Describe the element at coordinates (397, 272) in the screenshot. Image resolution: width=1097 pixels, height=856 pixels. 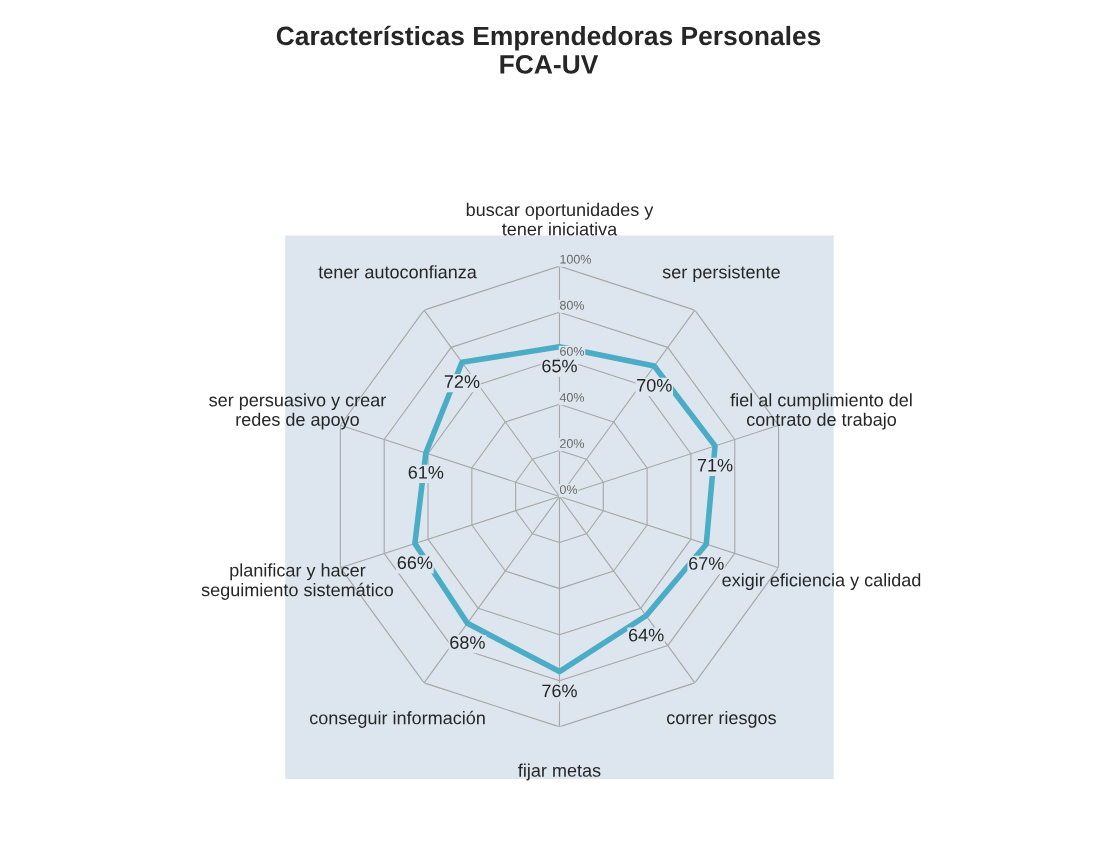
I see `spoke-label: tener autoconfianza` at that location.